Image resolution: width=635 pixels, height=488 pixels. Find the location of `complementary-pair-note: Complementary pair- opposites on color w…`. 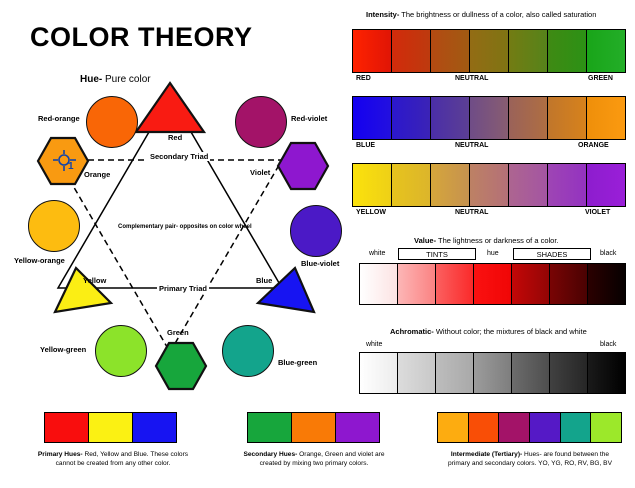

complementary-pair-note: Complementary pair- opposites on color w… is located at coordinates (185, 227).